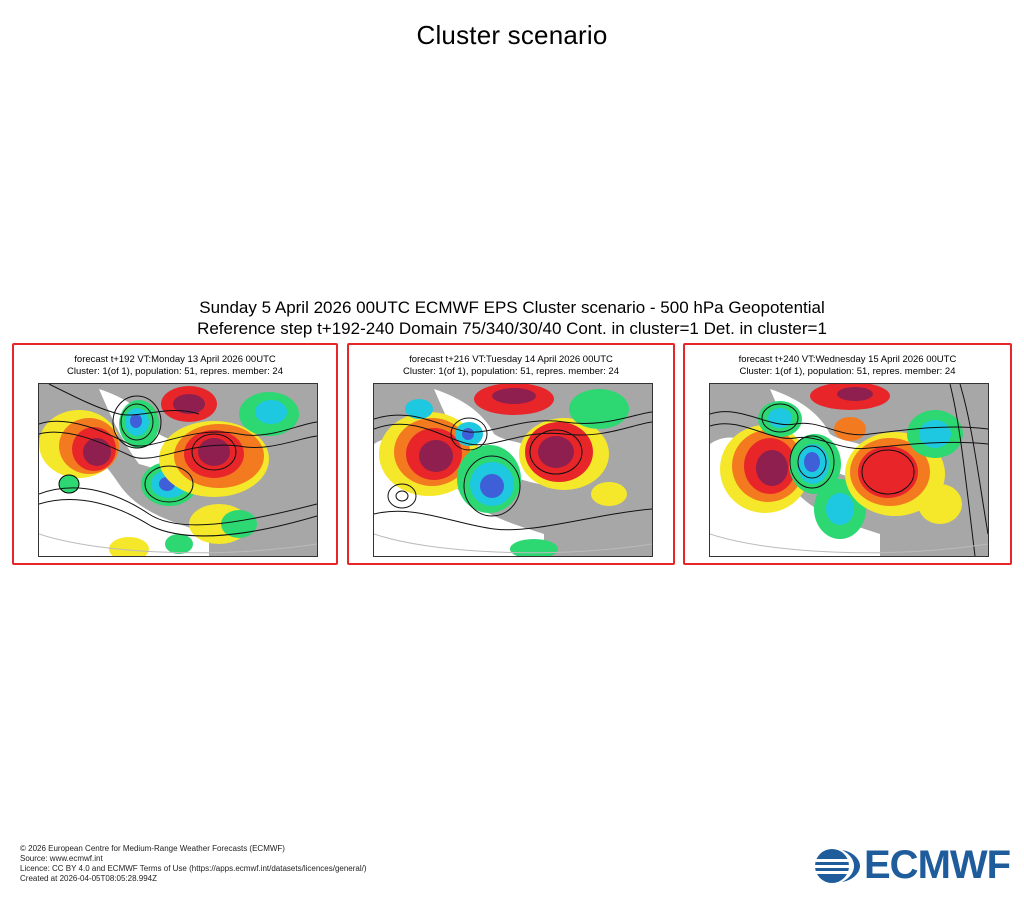  I want to click on footer-source: Source: www.ecmwf.int, so click(61, 858).